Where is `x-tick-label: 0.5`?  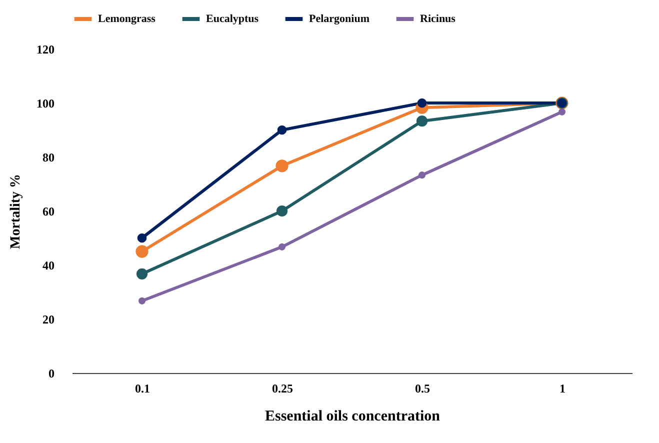 x-tick-label: 0.5 is located at coordinates (422, 389).